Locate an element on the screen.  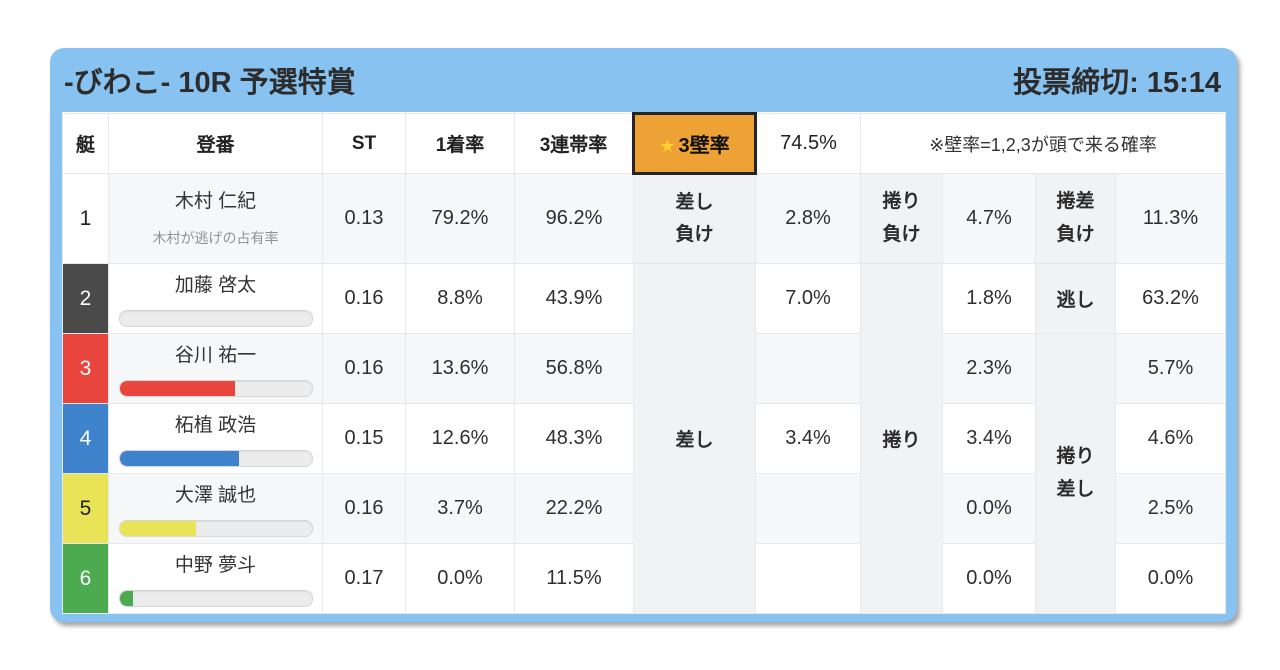
kimarite-value: 4.7% is located at coordinates (989, 218).